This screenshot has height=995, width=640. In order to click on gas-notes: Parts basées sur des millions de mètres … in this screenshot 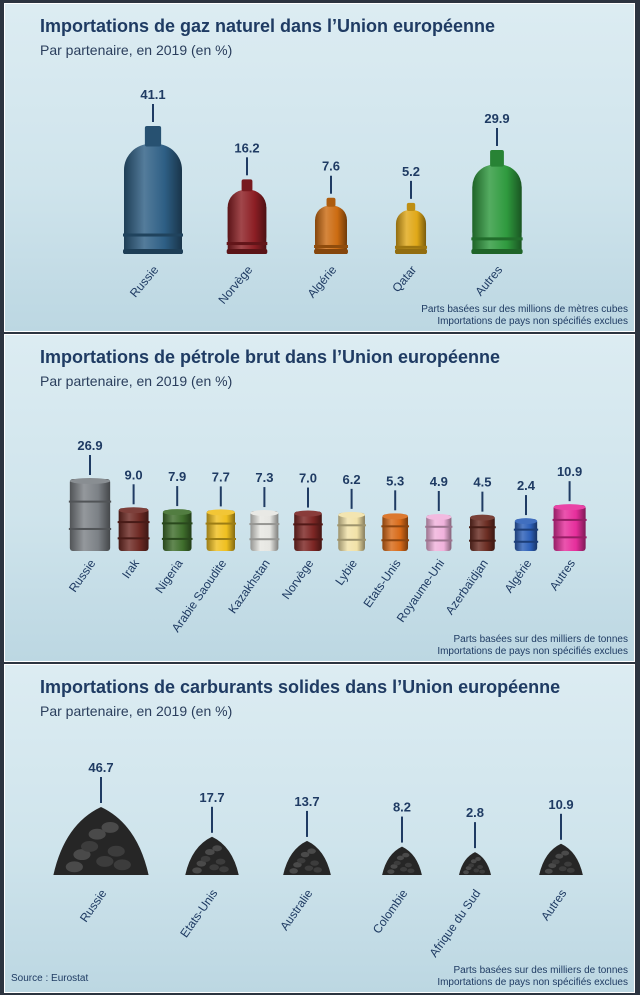, I will do `click(524, 316)`.